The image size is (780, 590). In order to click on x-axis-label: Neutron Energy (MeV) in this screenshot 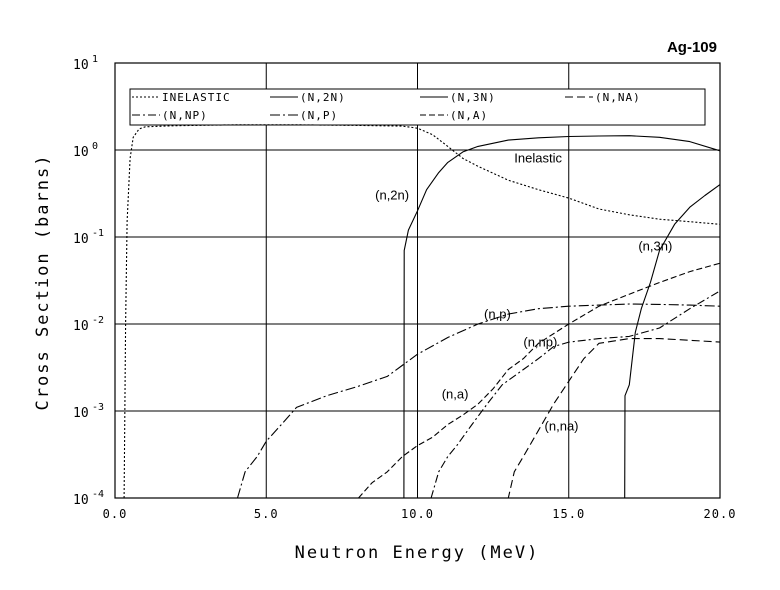, I will do `click(417, 553)`.